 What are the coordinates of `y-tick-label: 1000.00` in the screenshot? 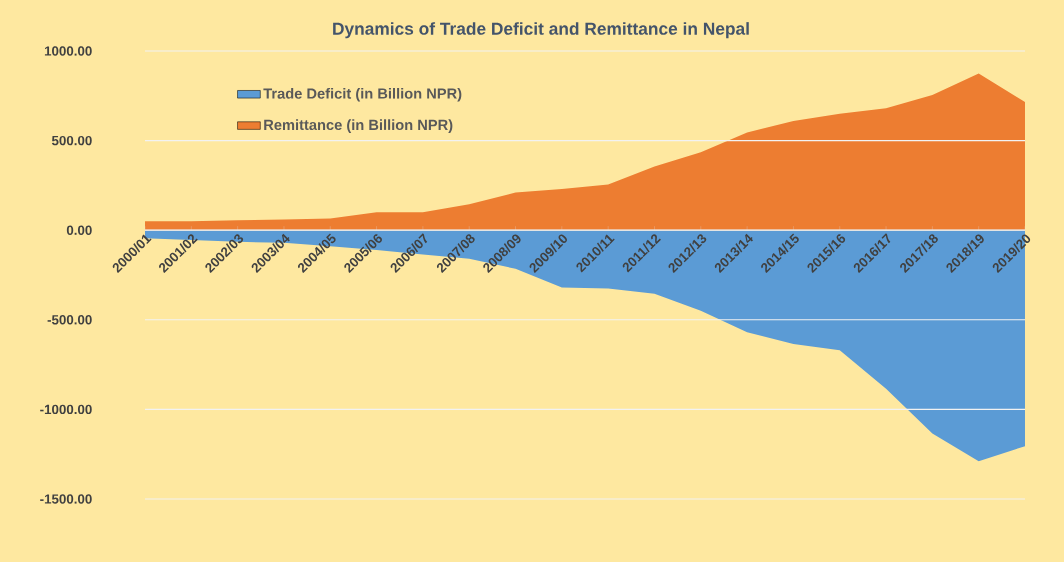 It's located at (68, 51).